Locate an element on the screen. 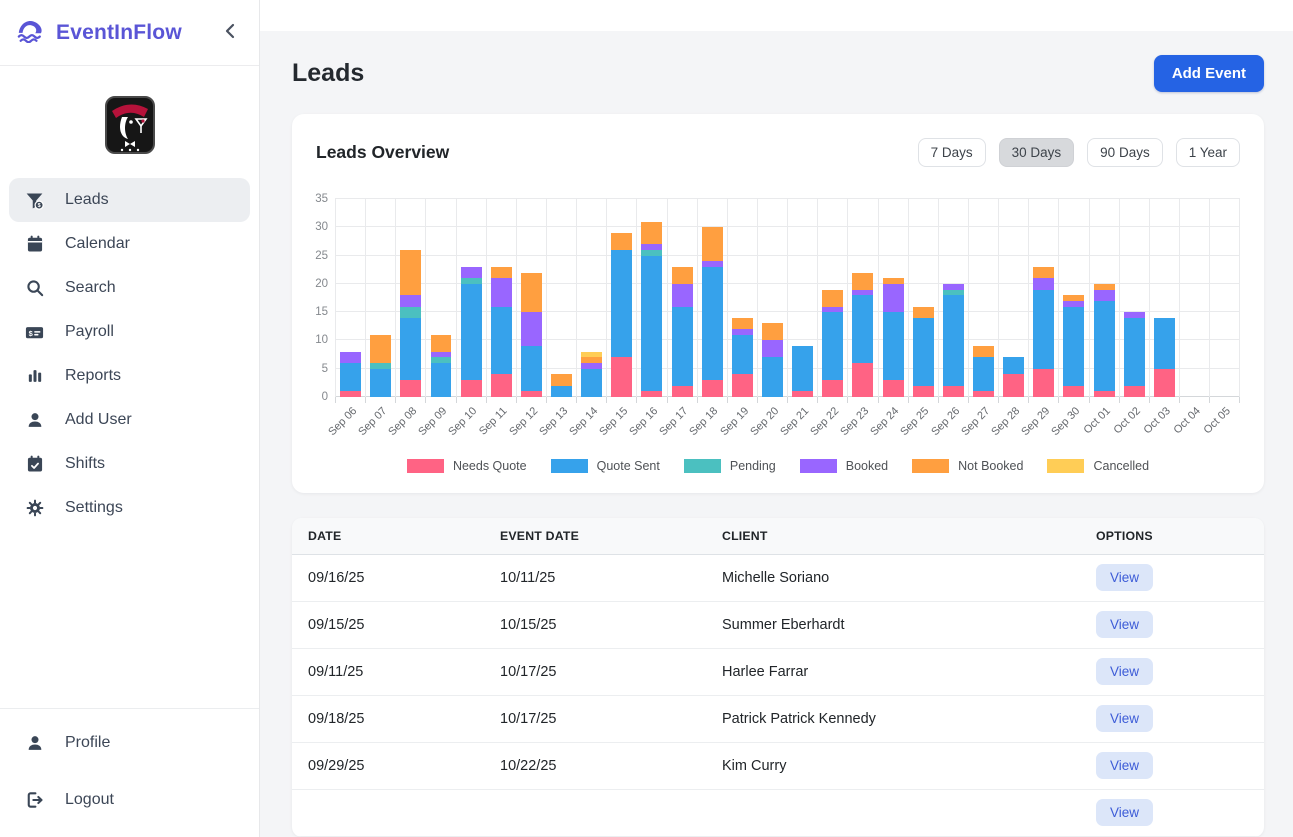  chart-slot-sep-28: Sep 28 is located at coordinates (1008, 318).